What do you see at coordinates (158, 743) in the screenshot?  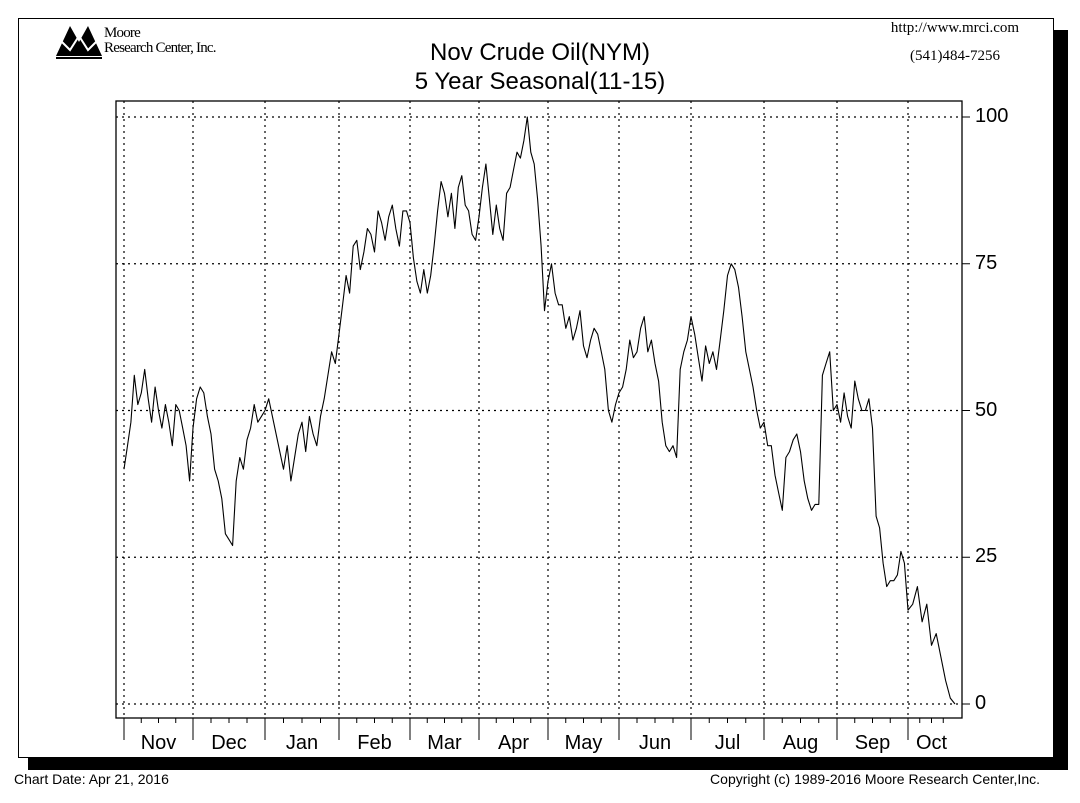 I see `month-label-nov: Nov` at bounding box center [158, 743].